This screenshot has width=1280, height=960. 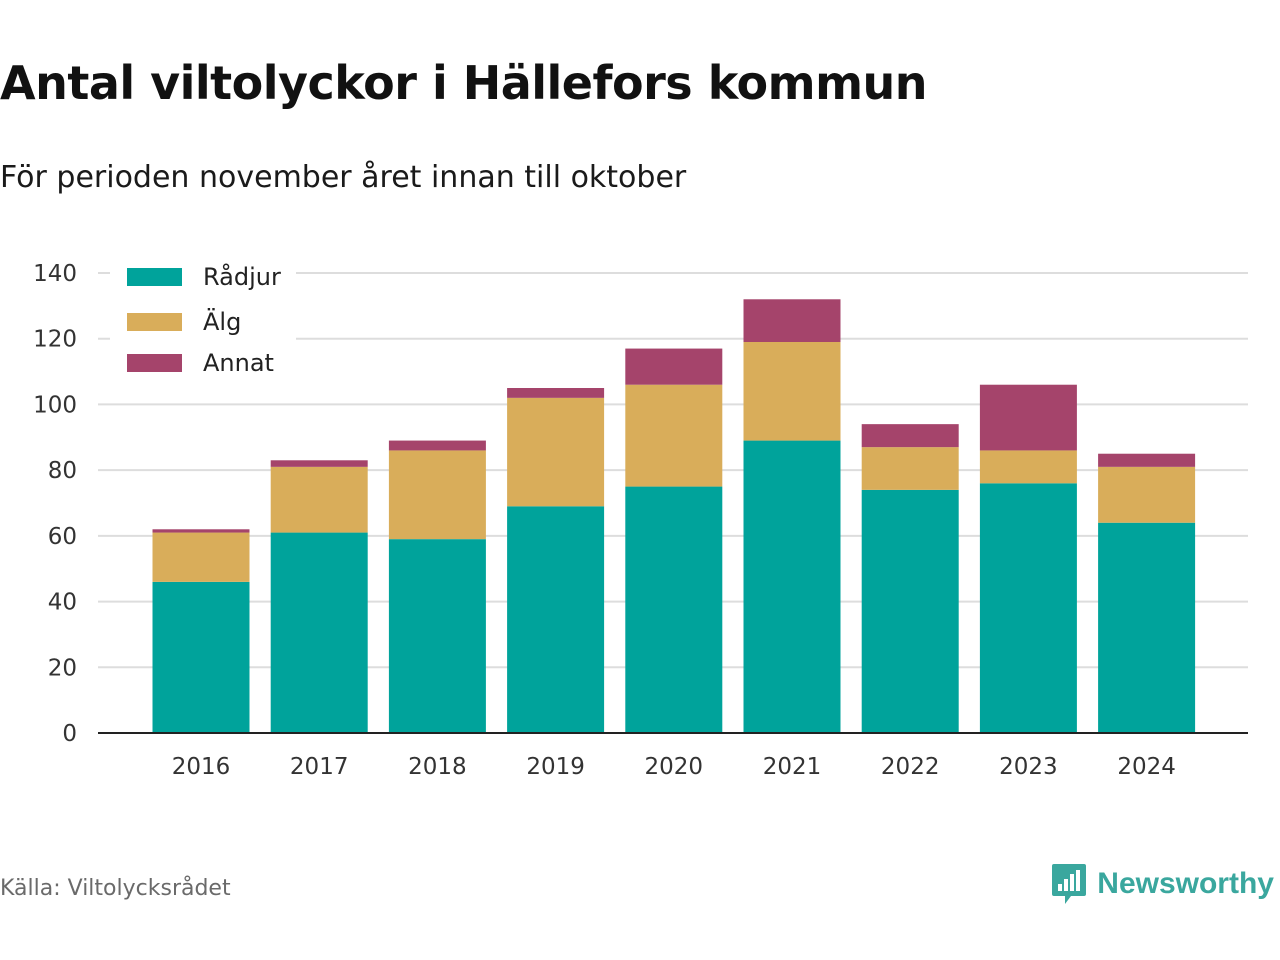 I want to click on legend-label: Rådjur, so click(x=242, y=276).